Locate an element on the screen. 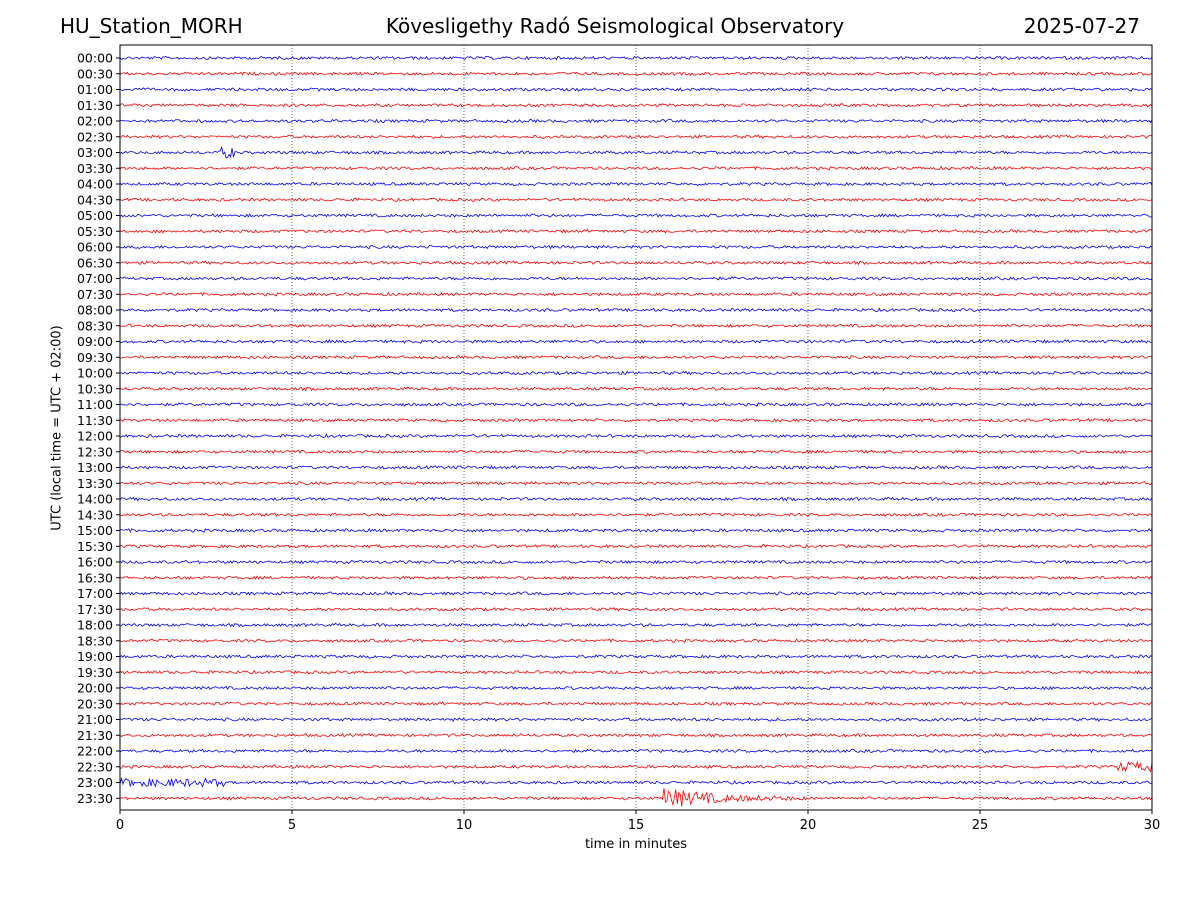 The image size is (1200, 900). y-tick-label: 19:00 is located at coordinates (95, 656).